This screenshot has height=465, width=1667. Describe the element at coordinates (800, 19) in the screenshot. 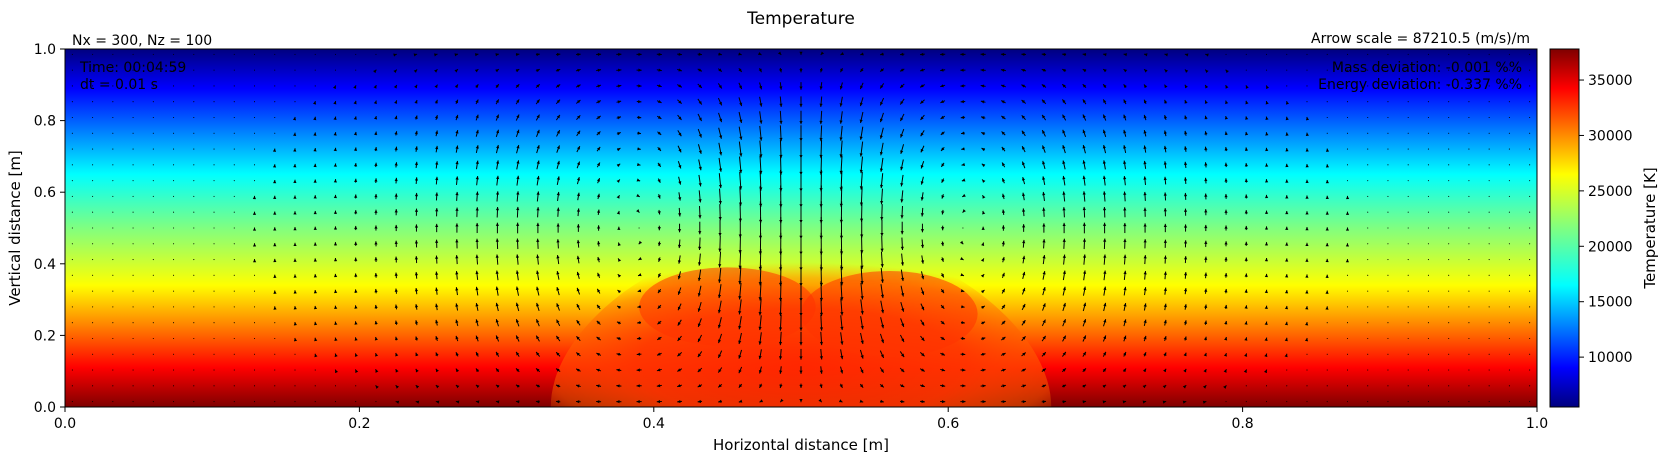

I see `chart-title: Temperature` at that location.